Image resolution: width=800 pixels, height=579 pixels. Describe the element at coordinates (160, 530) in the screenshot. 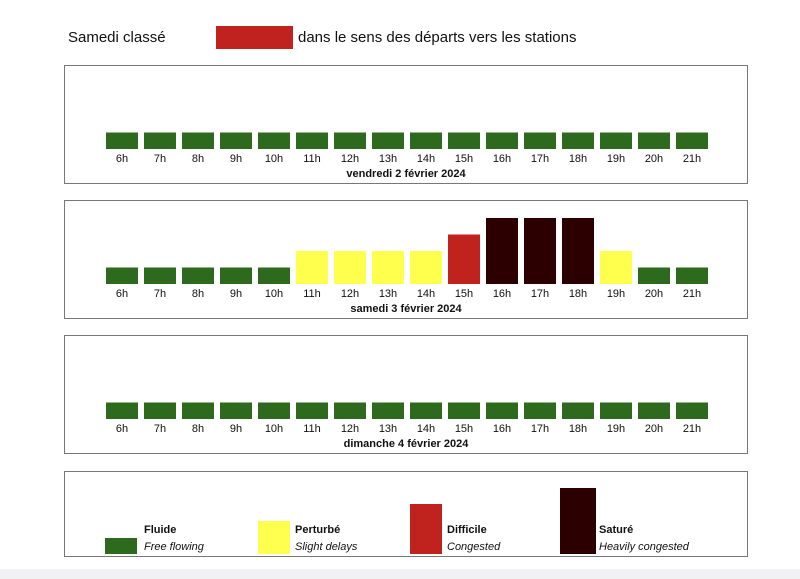

I see `legend-name-fluide: Fluide` at that location.